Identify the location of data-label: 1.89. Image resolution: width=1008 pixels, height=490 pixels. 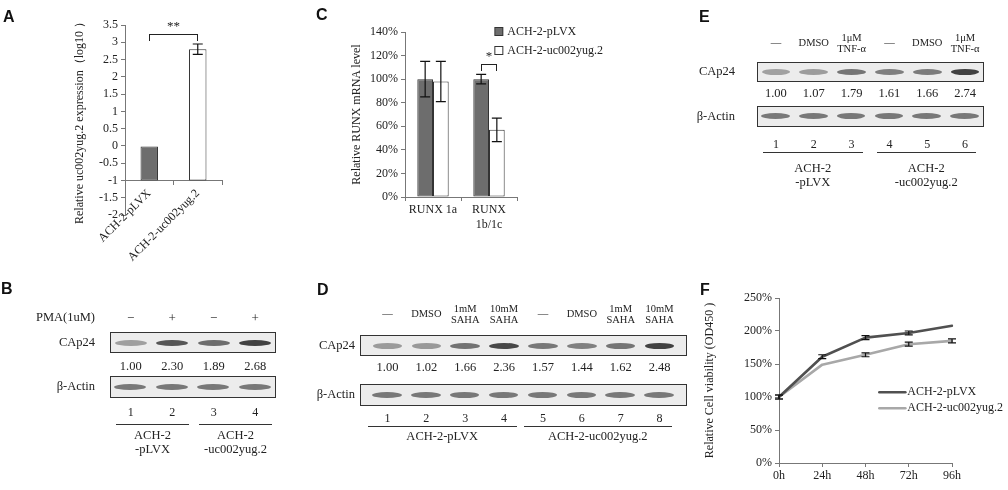
(213, 366).